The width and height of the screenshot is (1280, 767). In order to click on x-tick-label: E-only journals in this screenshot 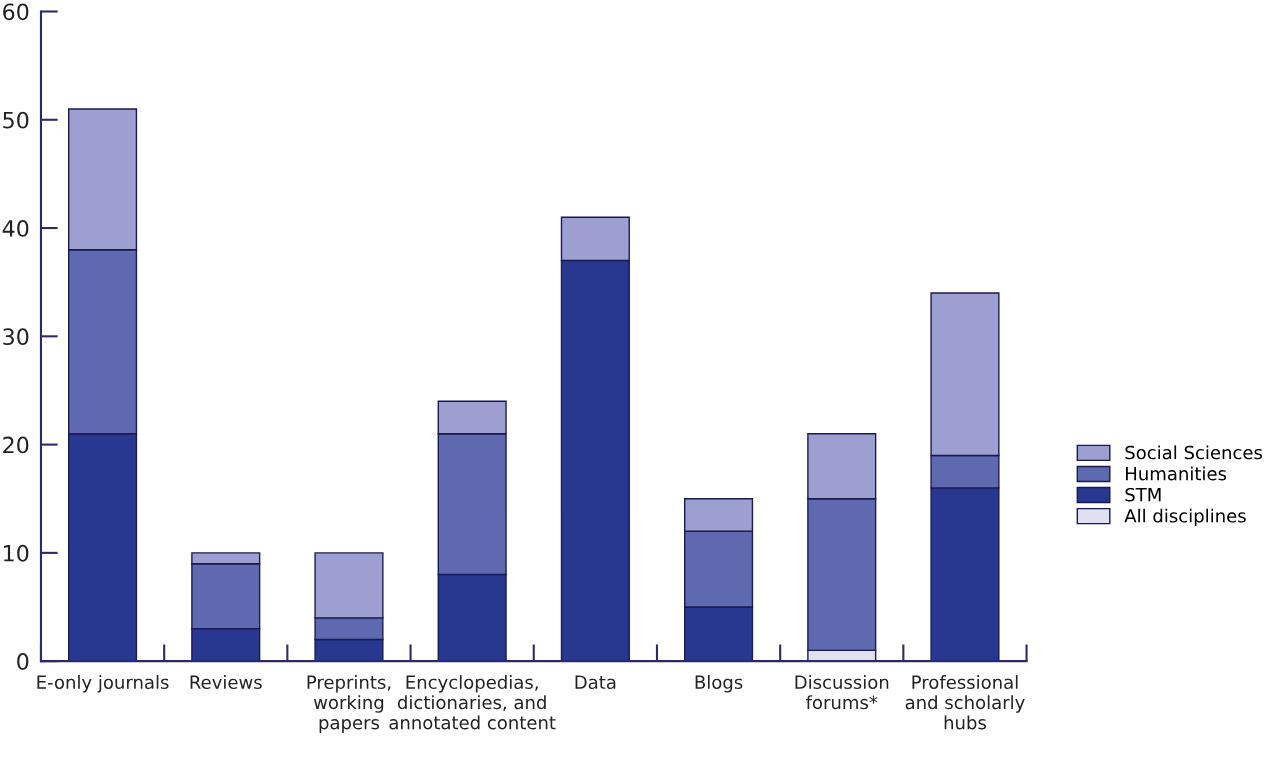, I will do `click(103, 684)`.